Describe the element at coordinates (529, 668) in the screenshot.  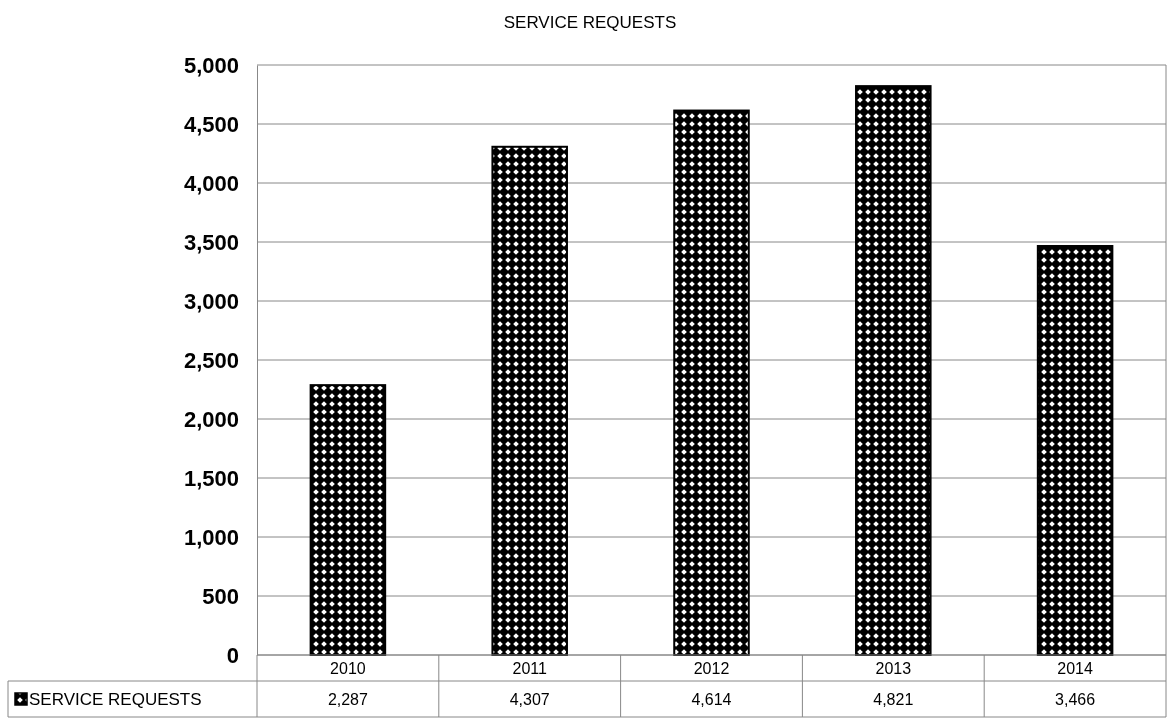
I see `x-tick-label: 2011` at that location.